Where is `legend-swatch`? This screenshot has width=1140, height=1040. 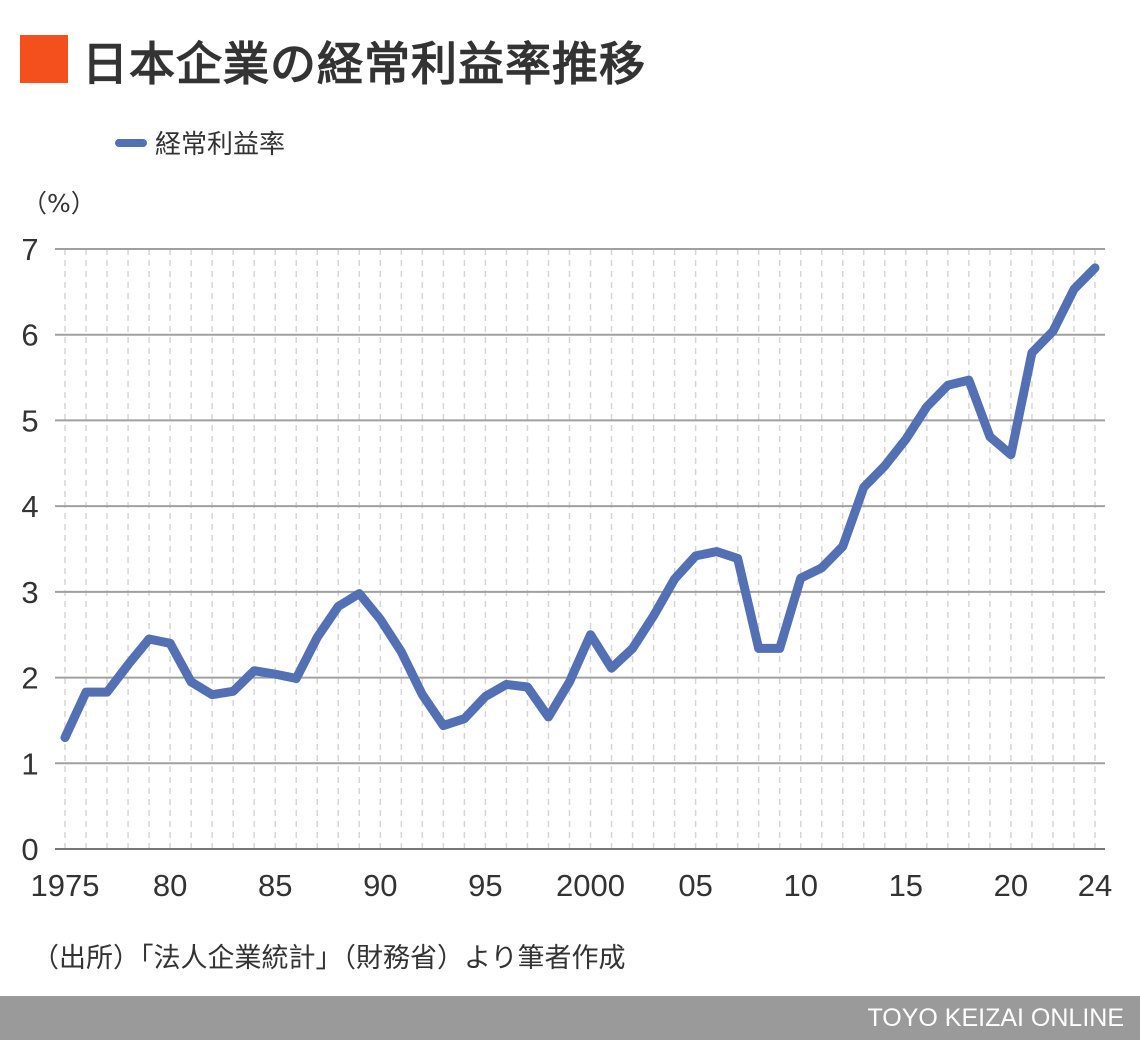
legend-swatch is located at coordinates (131, 142).